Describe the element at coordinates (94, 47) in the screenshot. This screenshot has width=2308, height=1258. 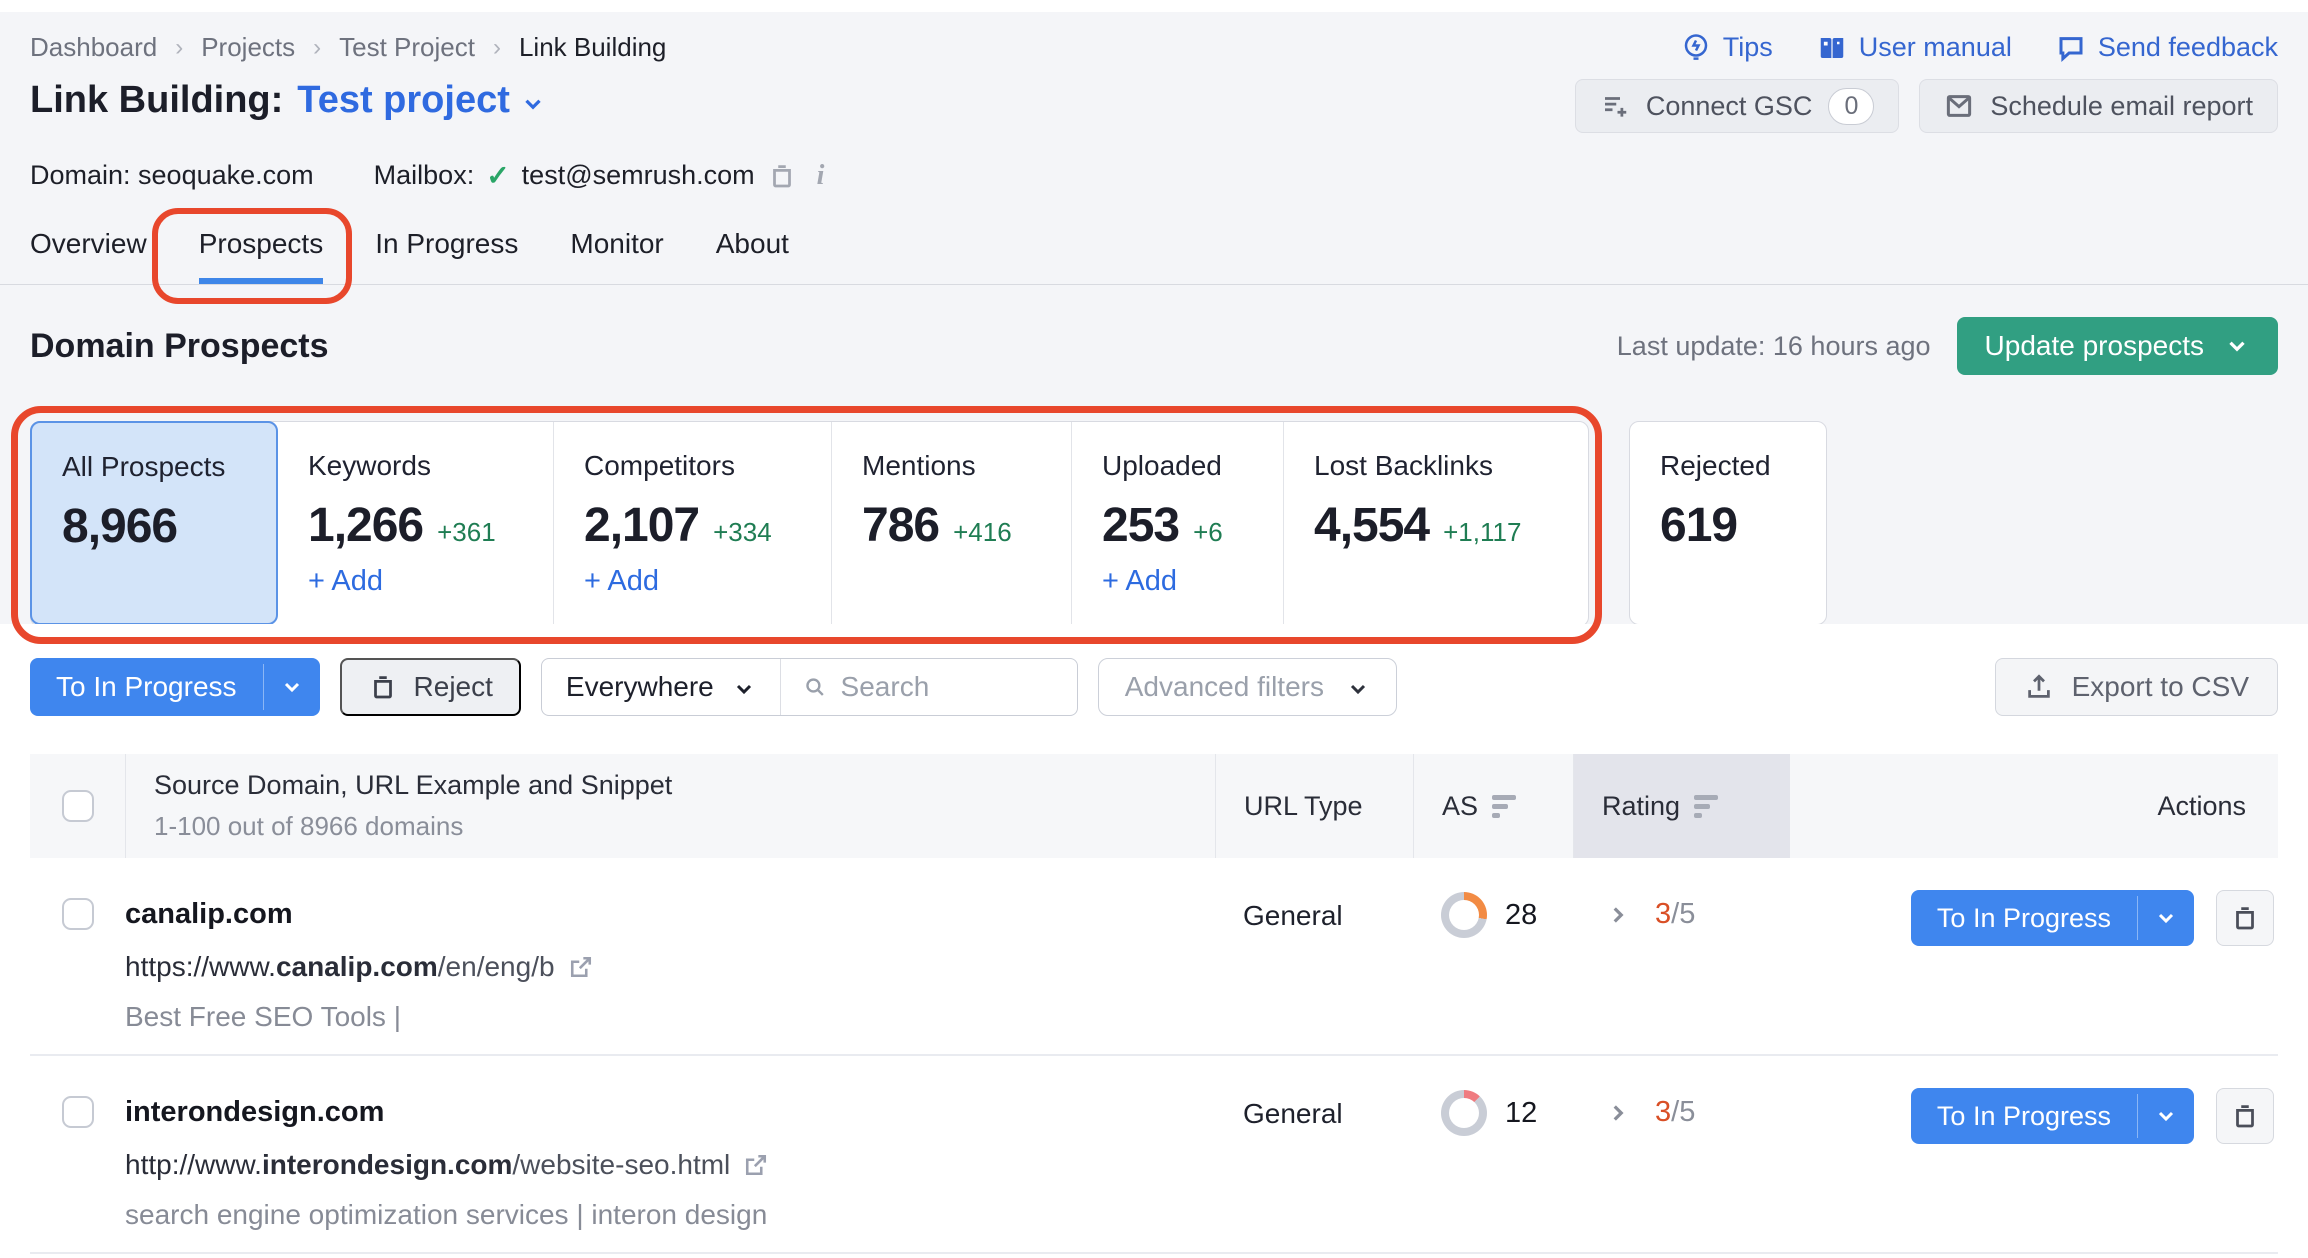
I see `breadcrumb-dashboard: Dashboard` at that location.